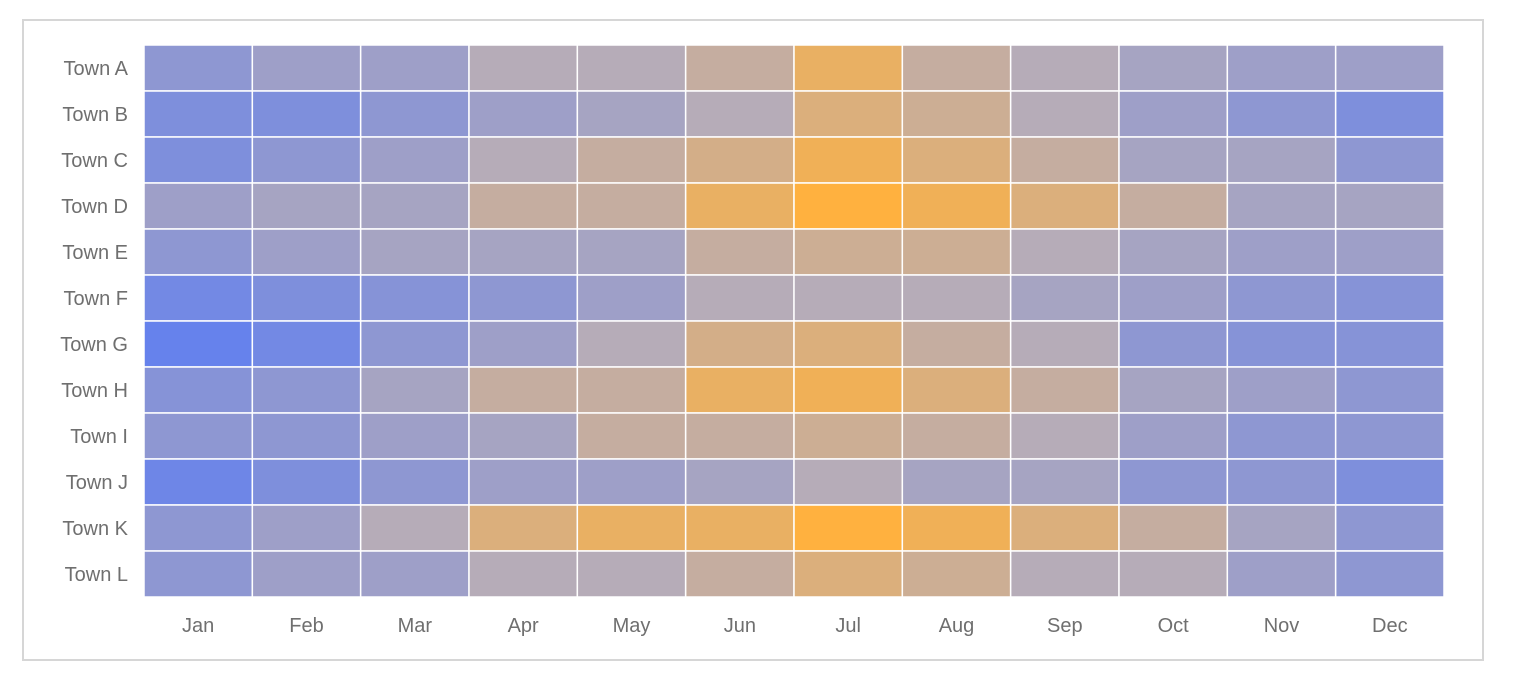 This screenshot has width=1532, height=686. What do you see at coordinates (740, 626) in the screenshot?
I see `x-tick-label: Jun` at bounding box center [740, 626].